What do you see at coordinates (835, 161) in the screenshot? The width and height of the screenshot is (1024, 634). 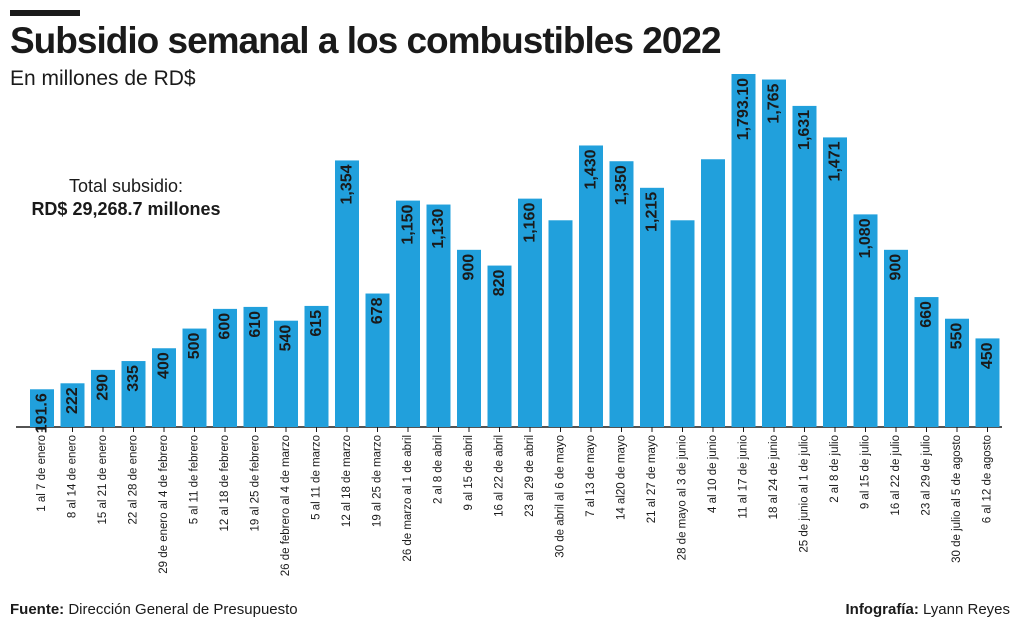 I see `data-label: 1,471` at bounding box center [835, 161].